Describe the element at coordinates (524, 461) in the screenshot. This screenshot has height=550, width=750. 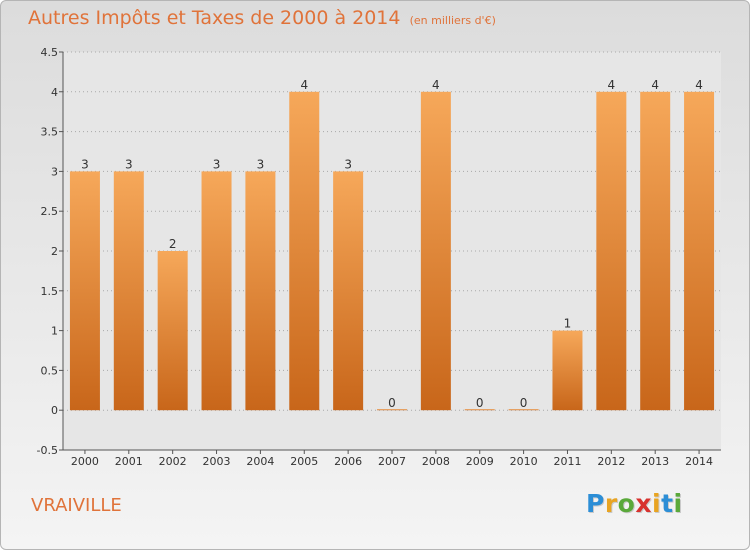
I see `x-tick-label: 2010` at that location.